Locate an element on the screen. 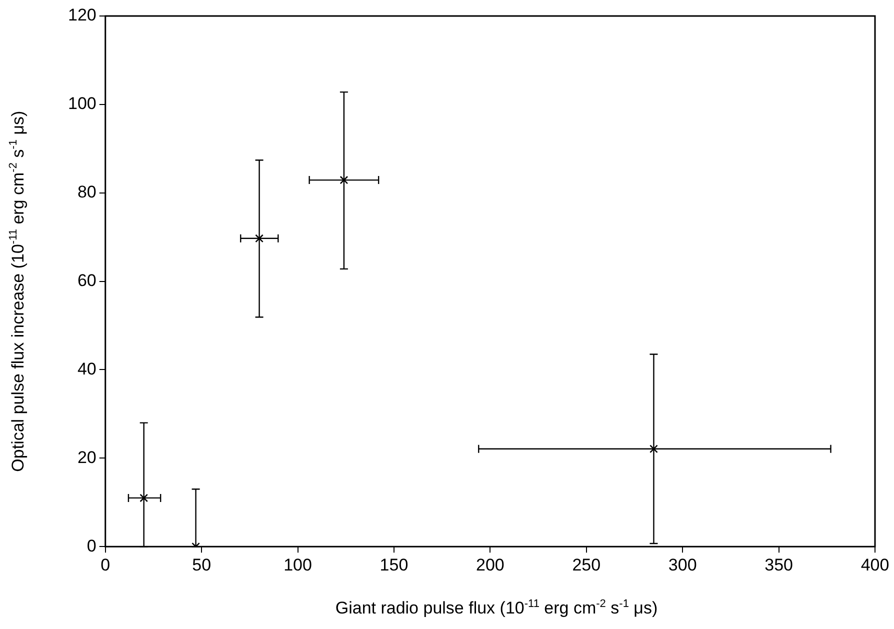 The width and height of the screenshot is (894, 629). x-tick-label: 250 is located at coordinates (586, 564).